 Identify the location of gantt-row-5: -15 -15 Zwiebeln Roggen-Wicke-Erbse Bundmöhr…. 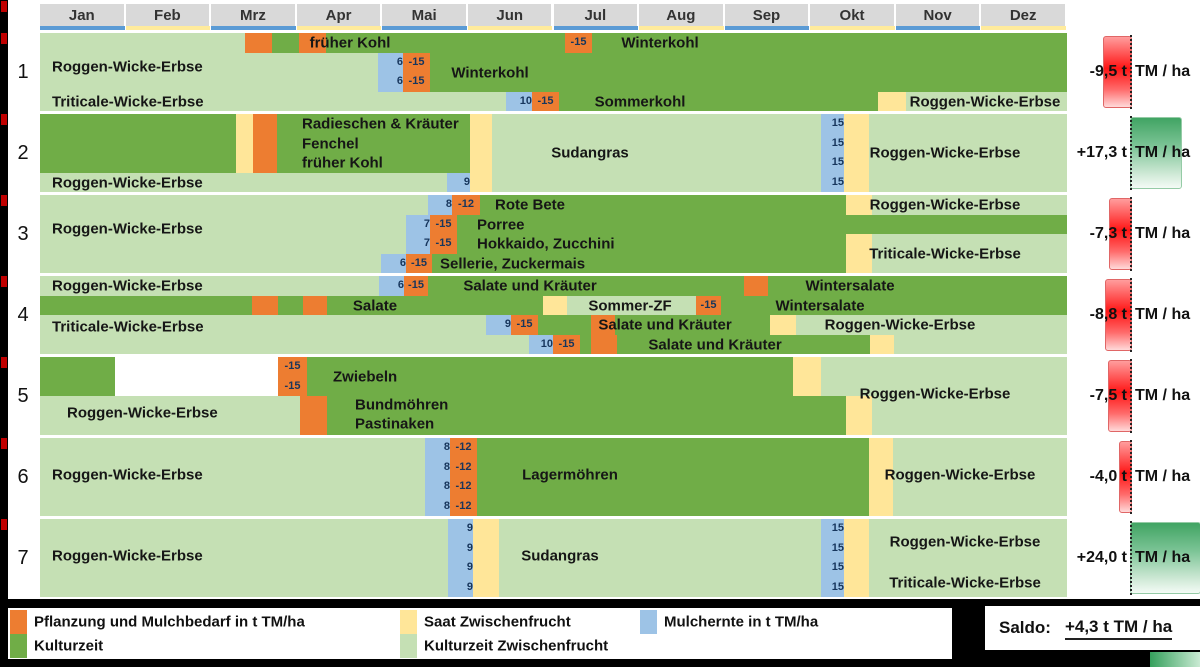
(553, 396).